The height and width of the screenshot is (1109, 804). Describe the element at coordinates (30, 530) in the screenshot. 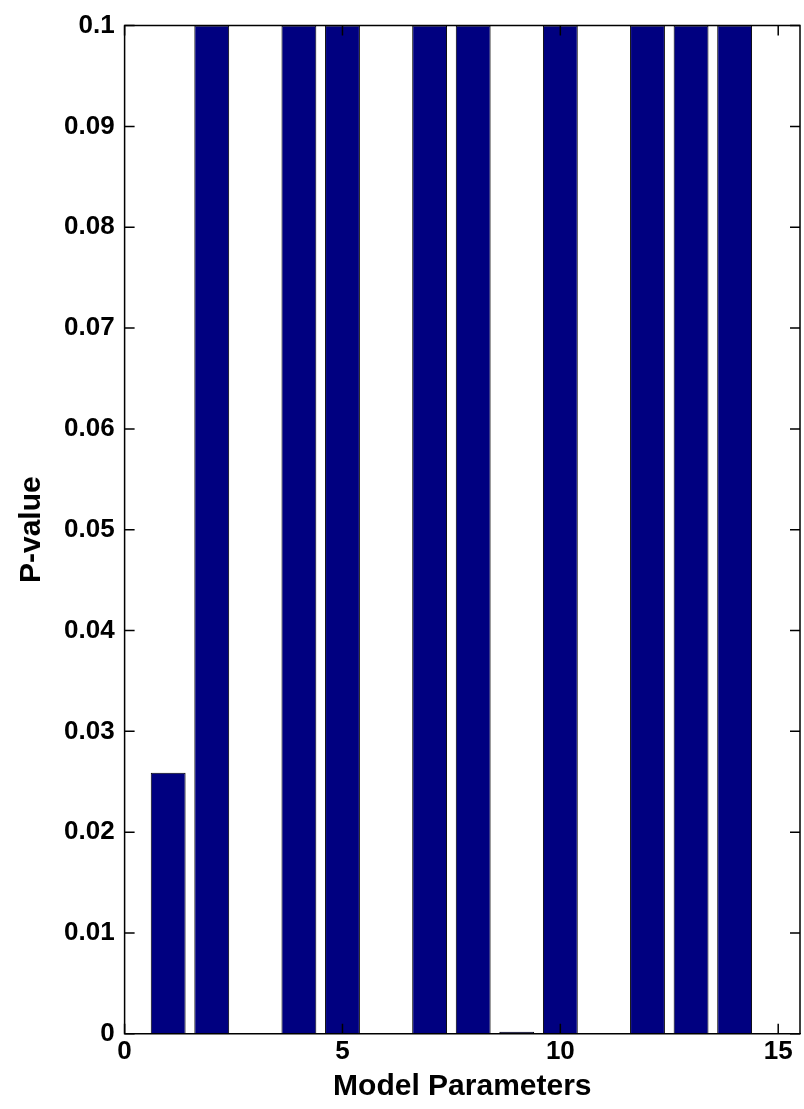

I see `y-axis-title: P-value` at that location.